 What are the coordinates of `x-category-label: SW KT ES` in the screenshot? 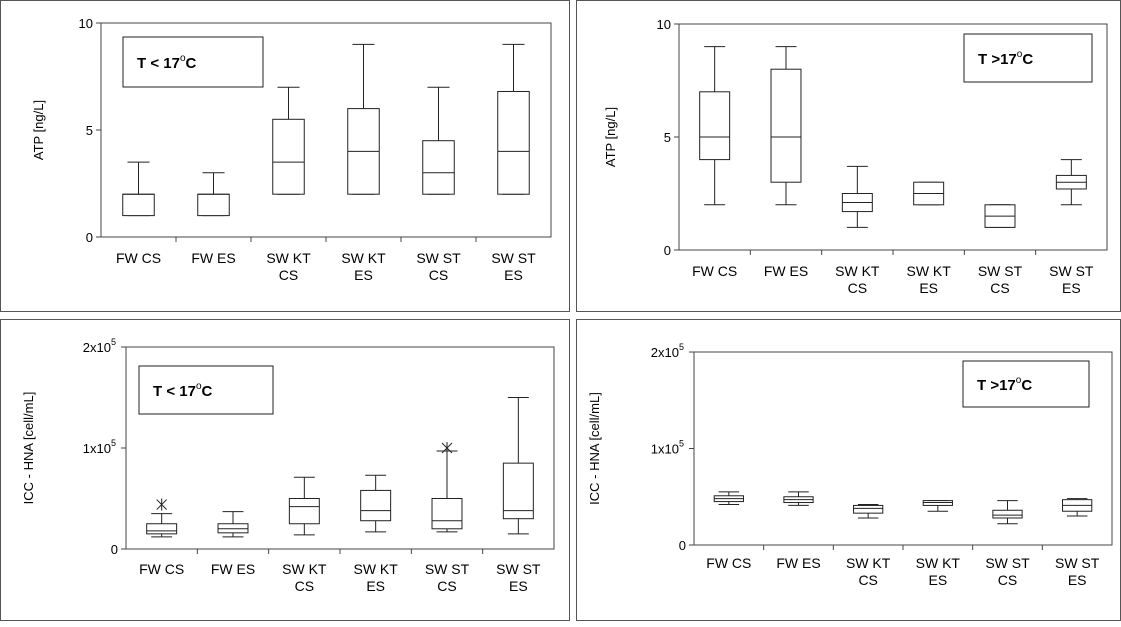 It's located at (928, 279).